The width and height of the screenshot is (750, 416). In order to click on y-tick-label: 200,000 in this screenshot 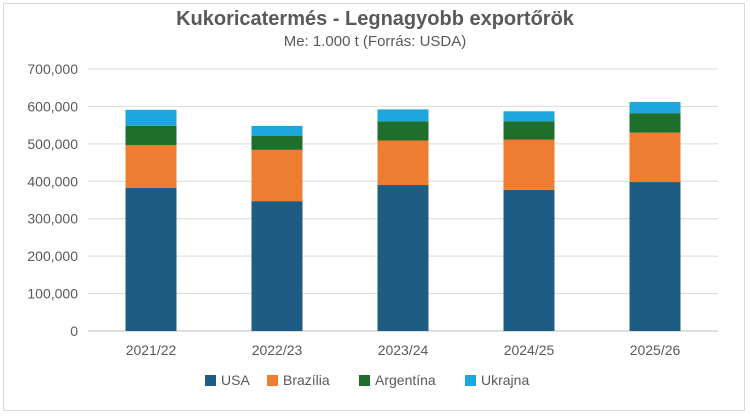, I will do `click(52, 256)`.